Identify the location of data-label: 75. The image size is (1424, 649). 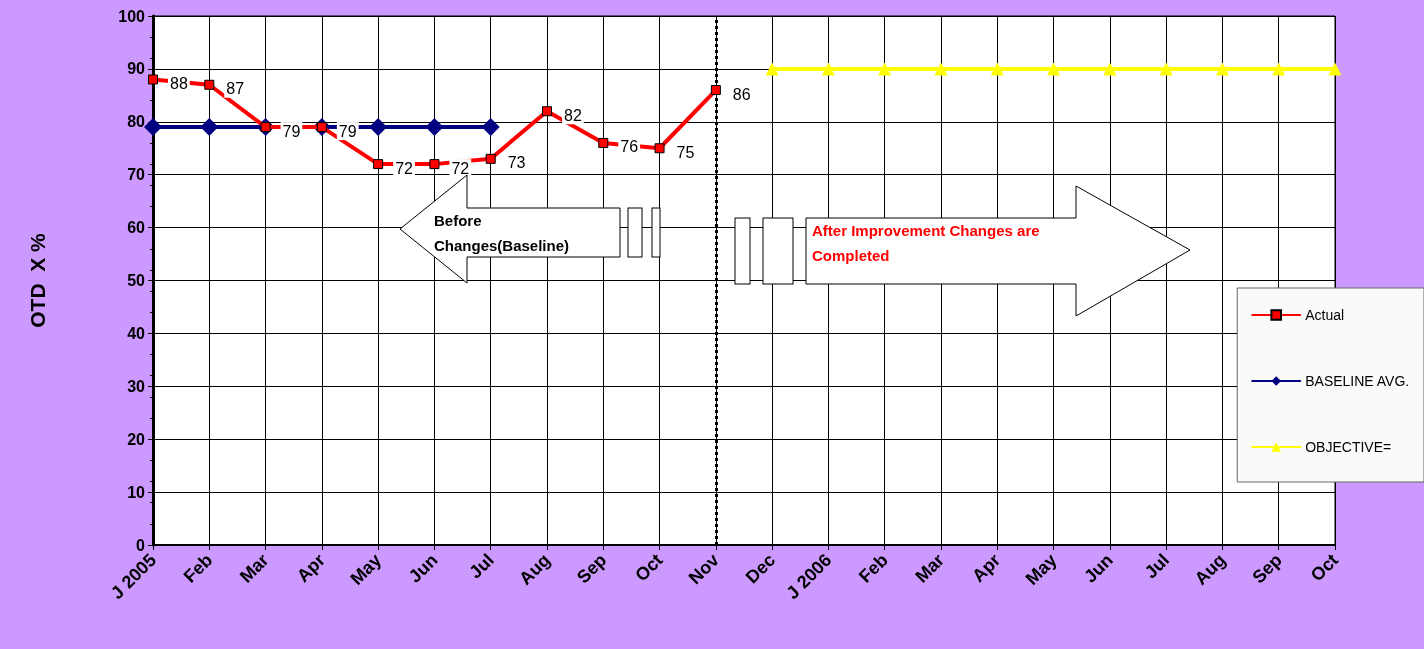
(685, 152).